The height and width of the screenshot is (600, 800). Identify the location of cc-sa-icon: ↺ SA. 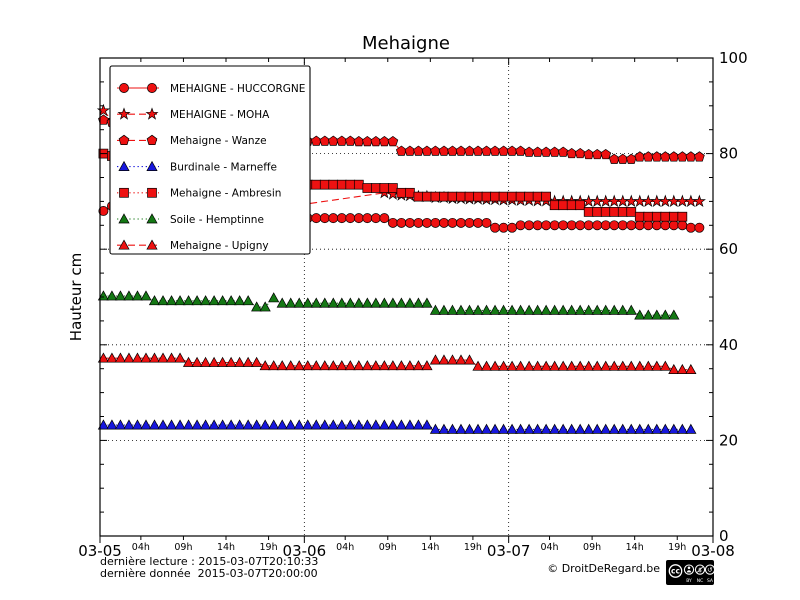
(710, 574).